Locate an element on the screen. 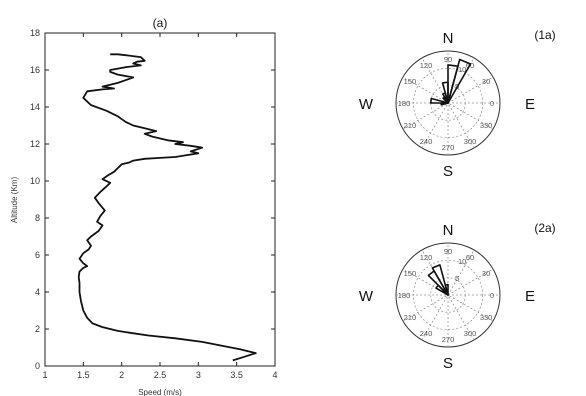 The height and width of the screenshot is (396, 586). panel-label: (2a) is located at coordinates (544, 228).